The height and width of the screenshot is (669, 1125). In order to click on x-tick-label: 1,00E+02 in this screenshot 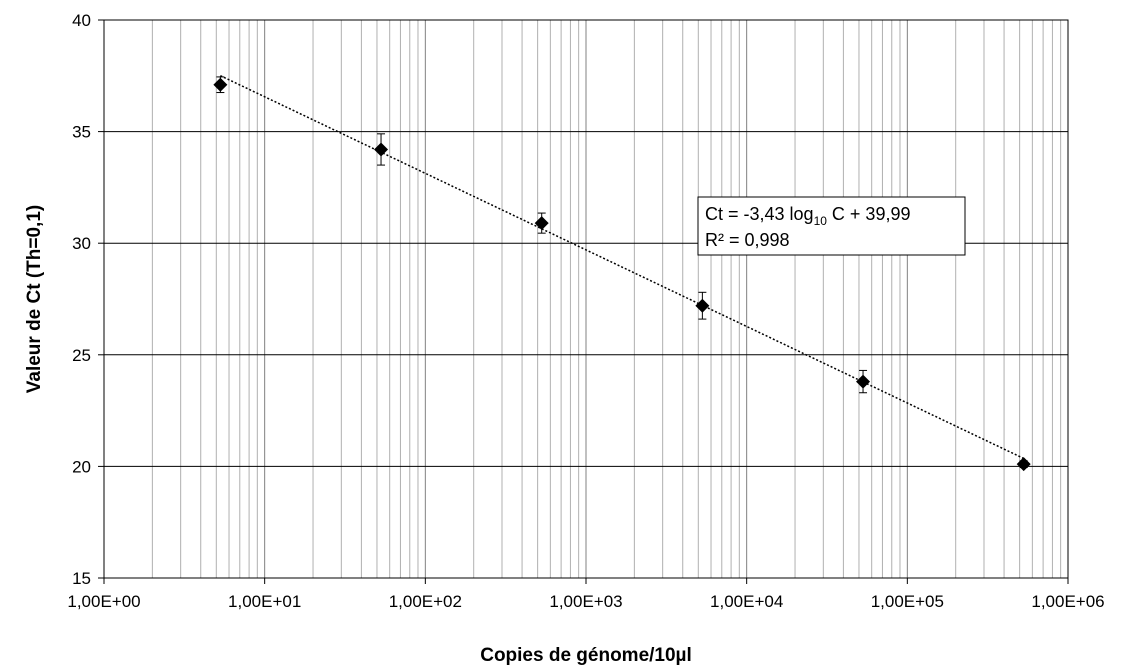, I will do `click(425, 601)`.